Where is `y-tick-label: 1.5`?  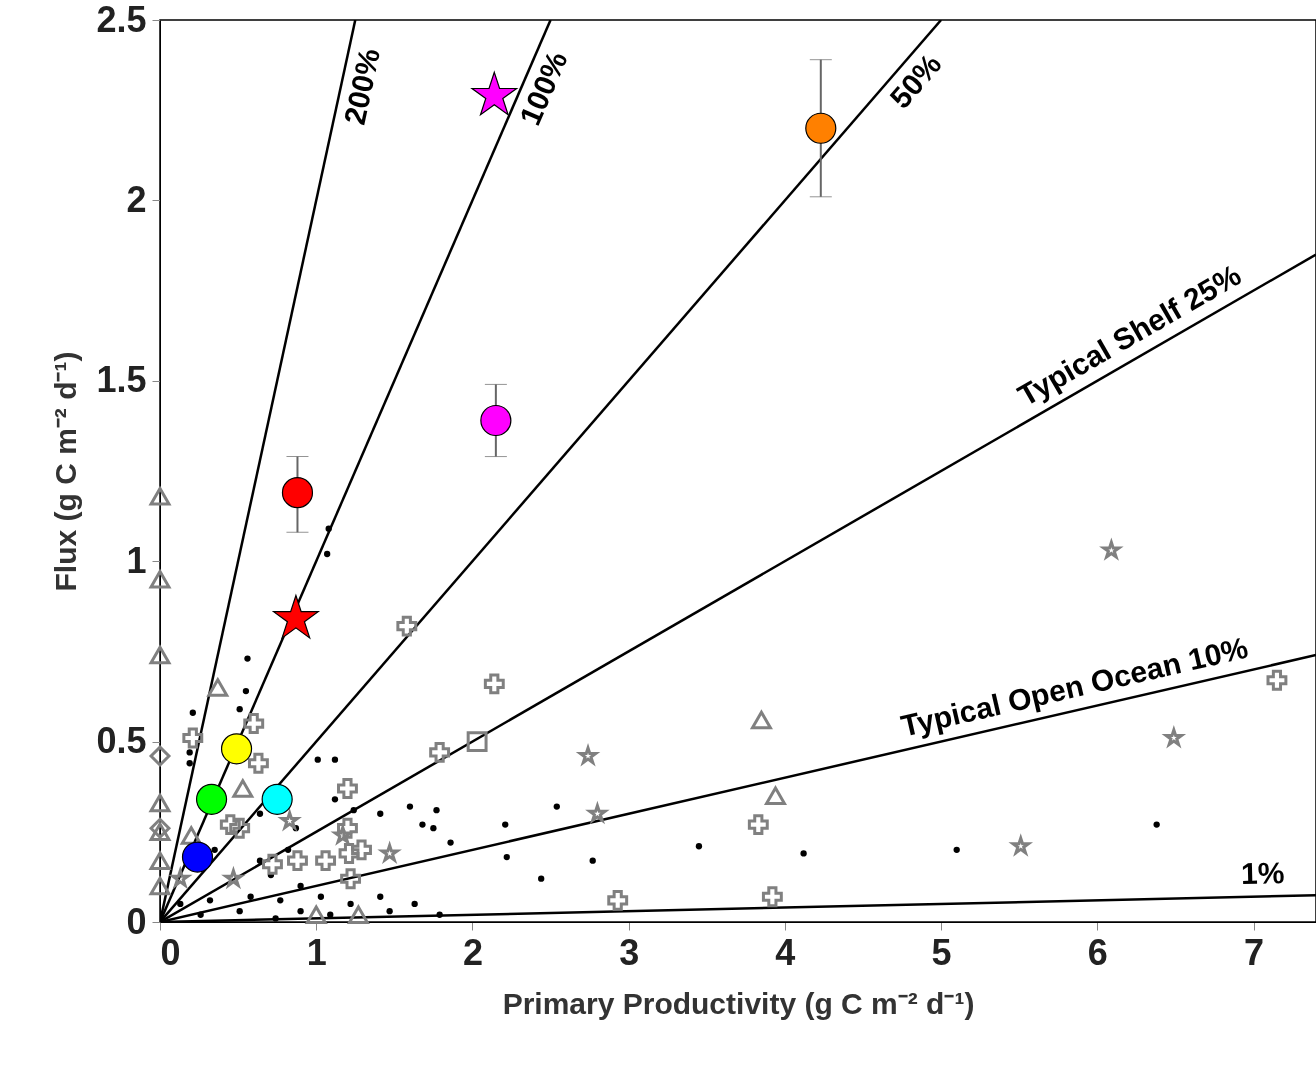 y-tick-label: 1.5 is located at coordinates (121, 380).